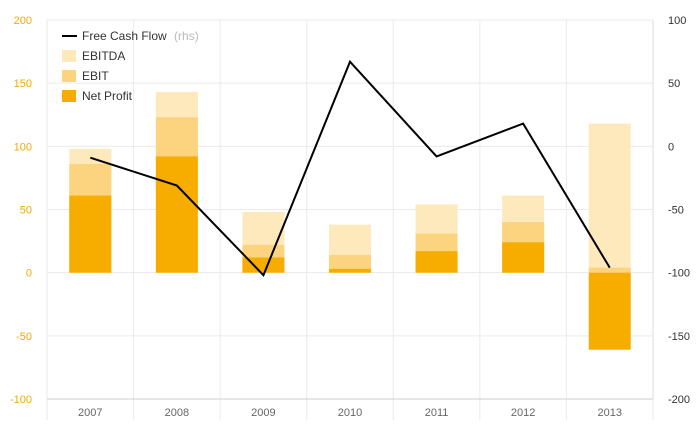  Describe the element at coordinates (29, 274) in the screenshot. I see `y-left-tick-label: 0` at that location.